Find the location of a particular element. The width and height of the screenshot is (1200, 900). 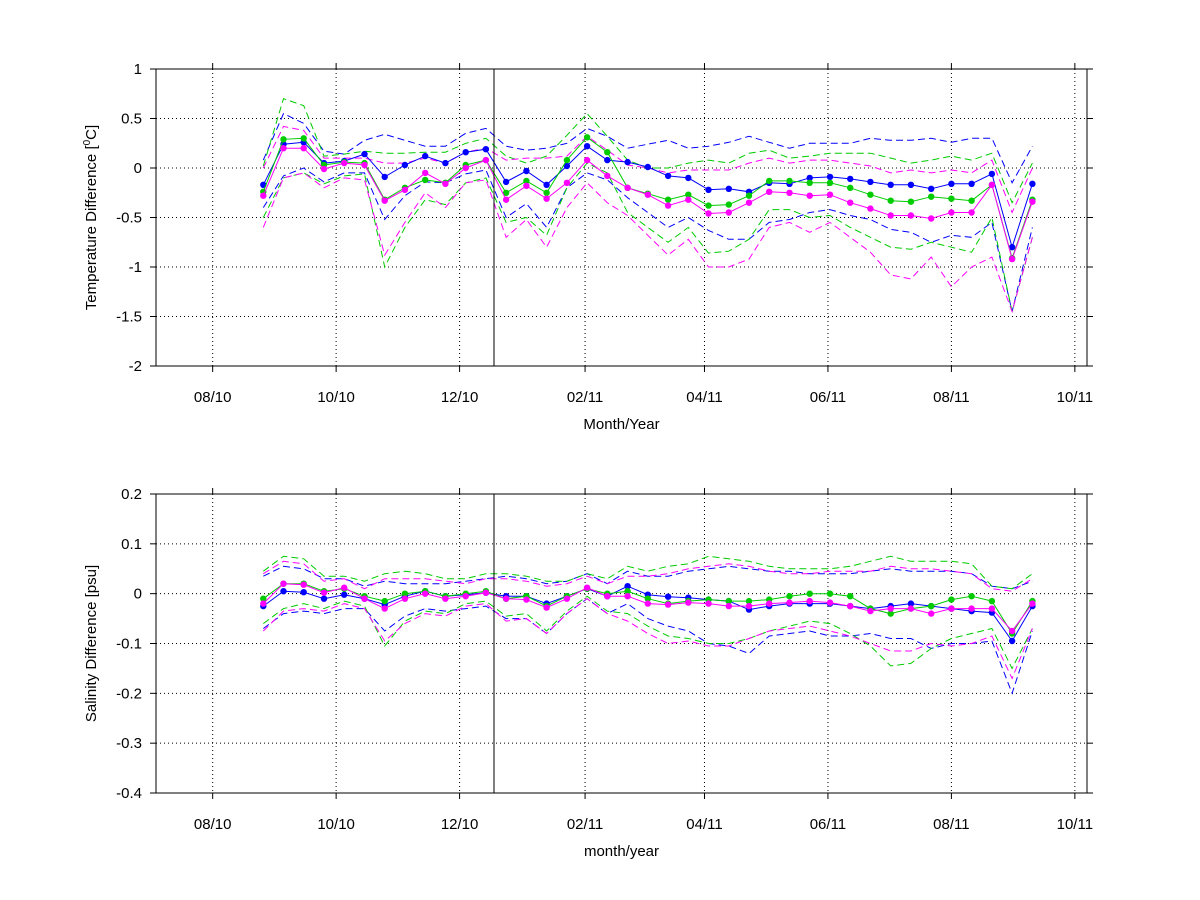

y-tick-label: -0.3 is located at coordinates (129, 743).